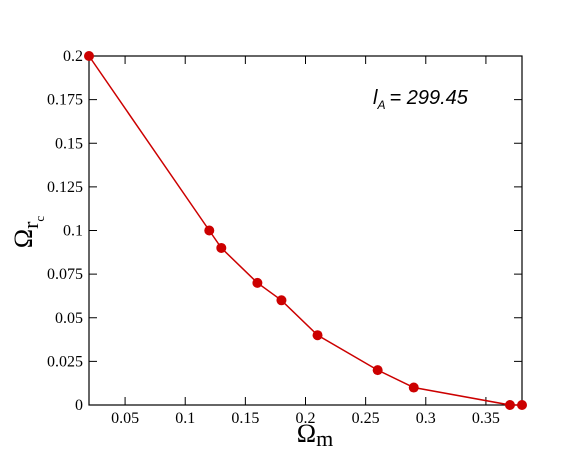 This screenshot has width=581, height=458. What do you see at coordinates (39, 219) in the screenshot?
I see `y-label-subsubscript: c` at bounding box center [39, 219].